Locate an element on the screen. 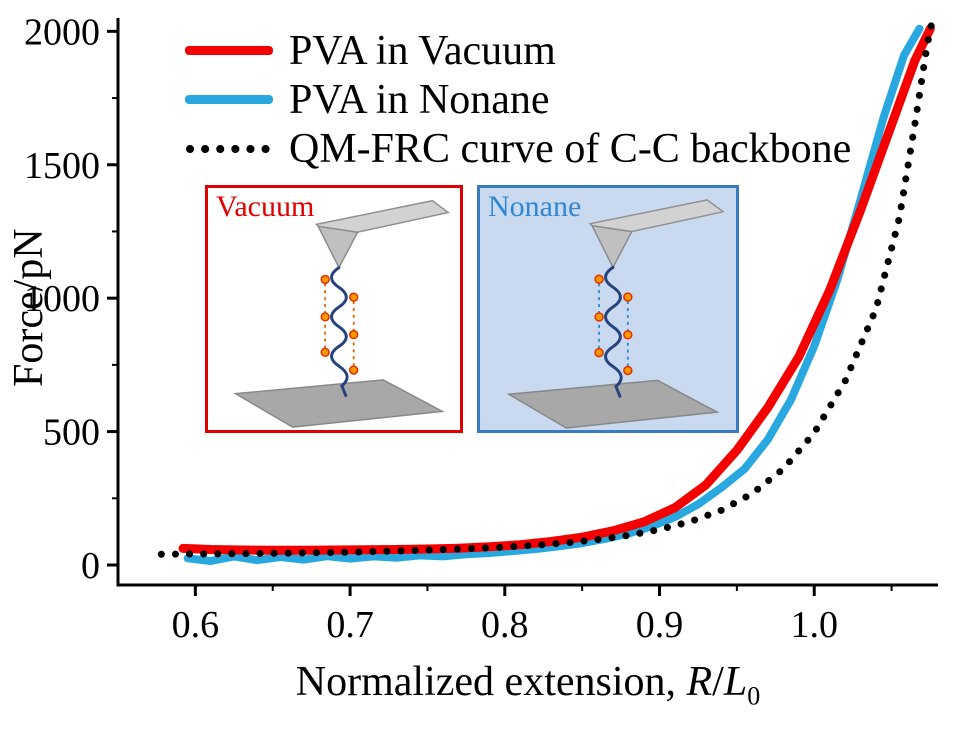  legend-item-nonane: PVA in Nonane is located at coordinates (518, 99).